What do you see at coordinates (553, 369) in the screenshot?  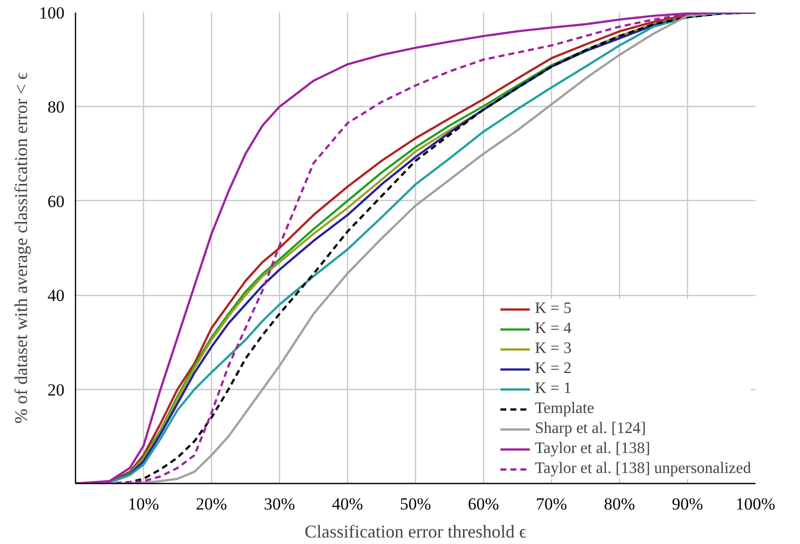 I see `legend-label: K = 2` at bounding box center [553, 369].